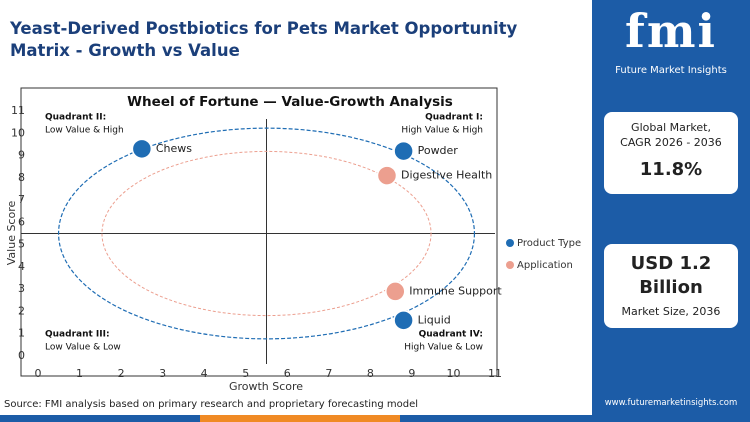 The width and height of the screenshot is (750, 422). I want to click on x-tick-label: 4, so click(204, 373).